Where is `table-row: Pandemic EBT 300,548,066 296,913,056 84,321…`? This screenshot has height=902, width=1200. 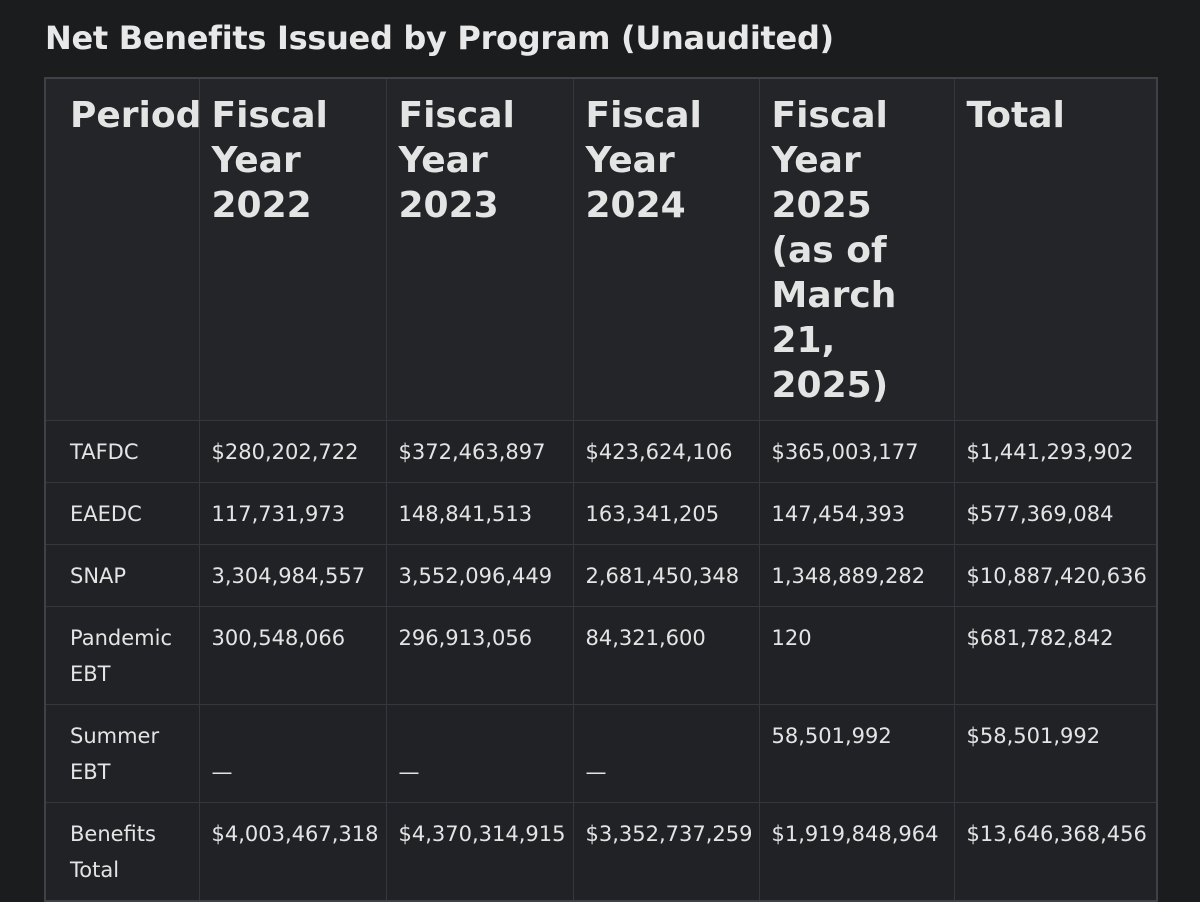 table-row: Pandemic EBT 300,548,066 296,913,056 84,321… is located at coordinates (601, 655).